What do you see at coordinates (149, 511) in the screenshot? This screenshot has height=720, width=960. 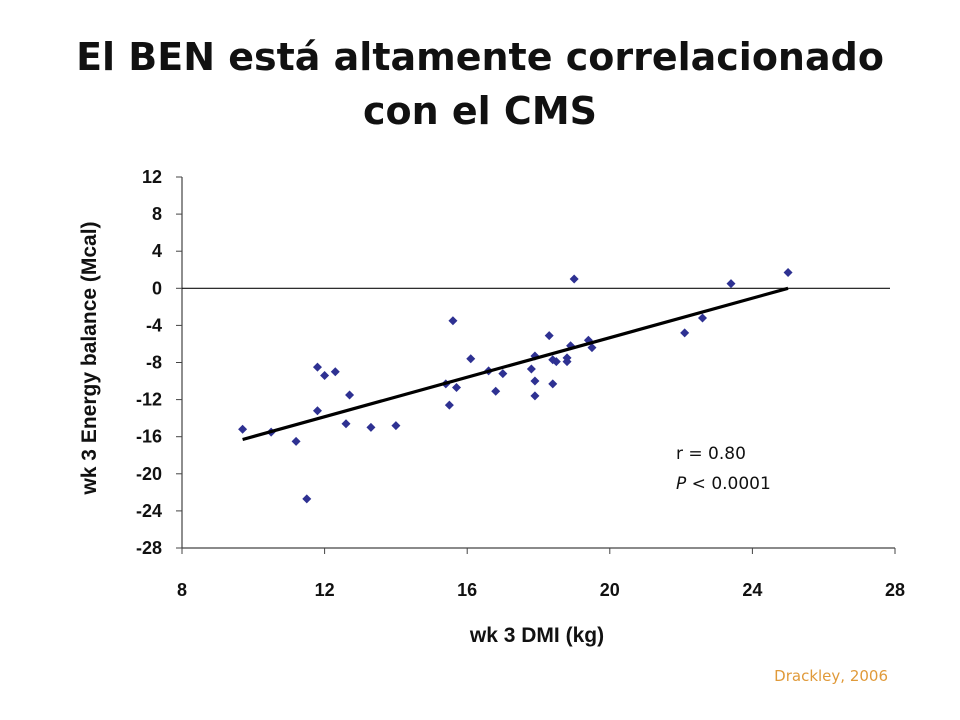 I see `y-tick-label: -24` at bounding box center [149, 511].